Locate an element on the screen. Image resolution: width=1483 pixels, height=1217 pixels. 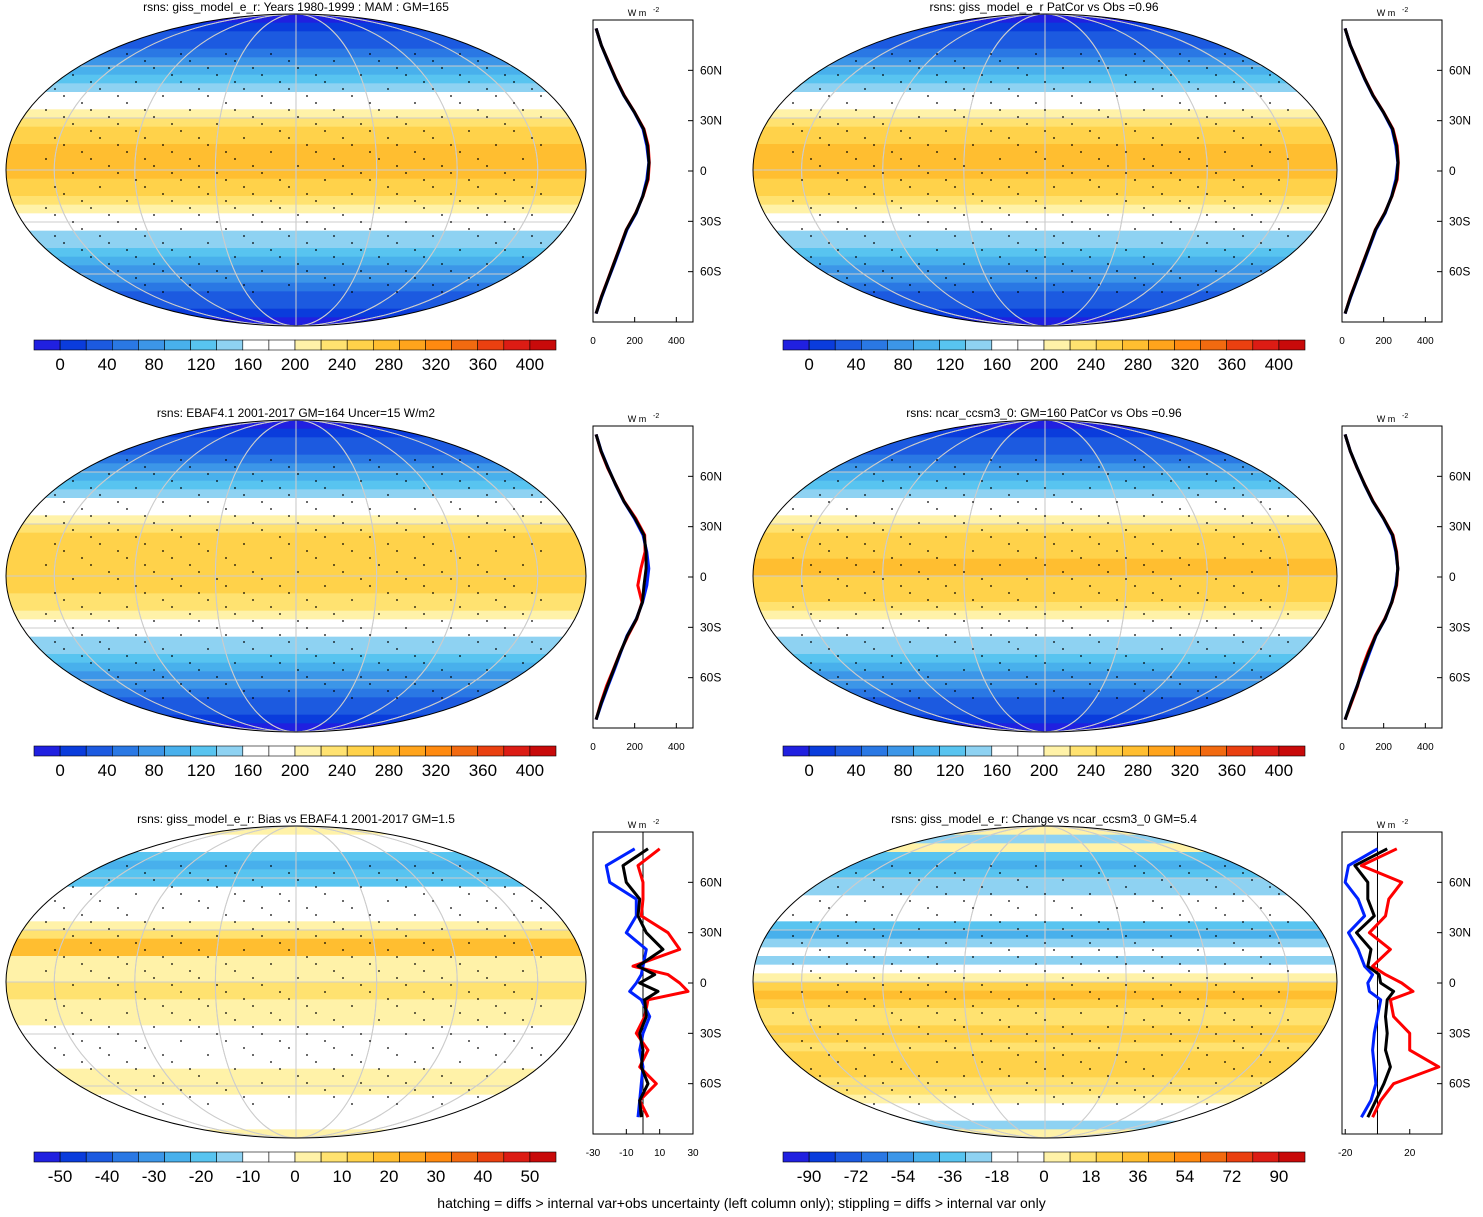
colorbar-tick-label: -50 is located at coordinates (60, 1176).